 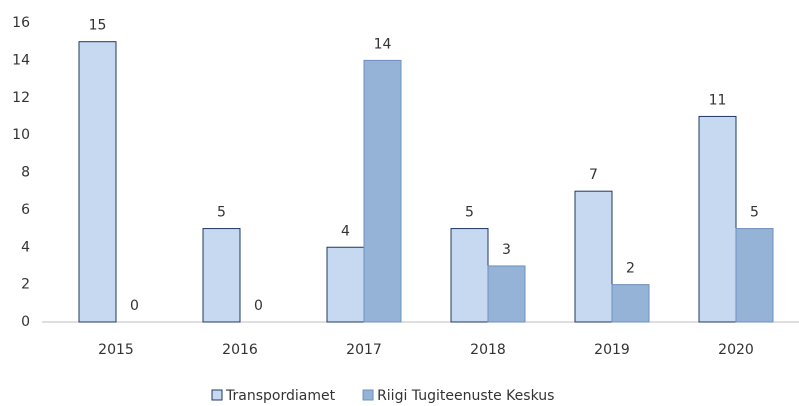 I want to click on y-tick-label: 2, so click(x=25, y=285).